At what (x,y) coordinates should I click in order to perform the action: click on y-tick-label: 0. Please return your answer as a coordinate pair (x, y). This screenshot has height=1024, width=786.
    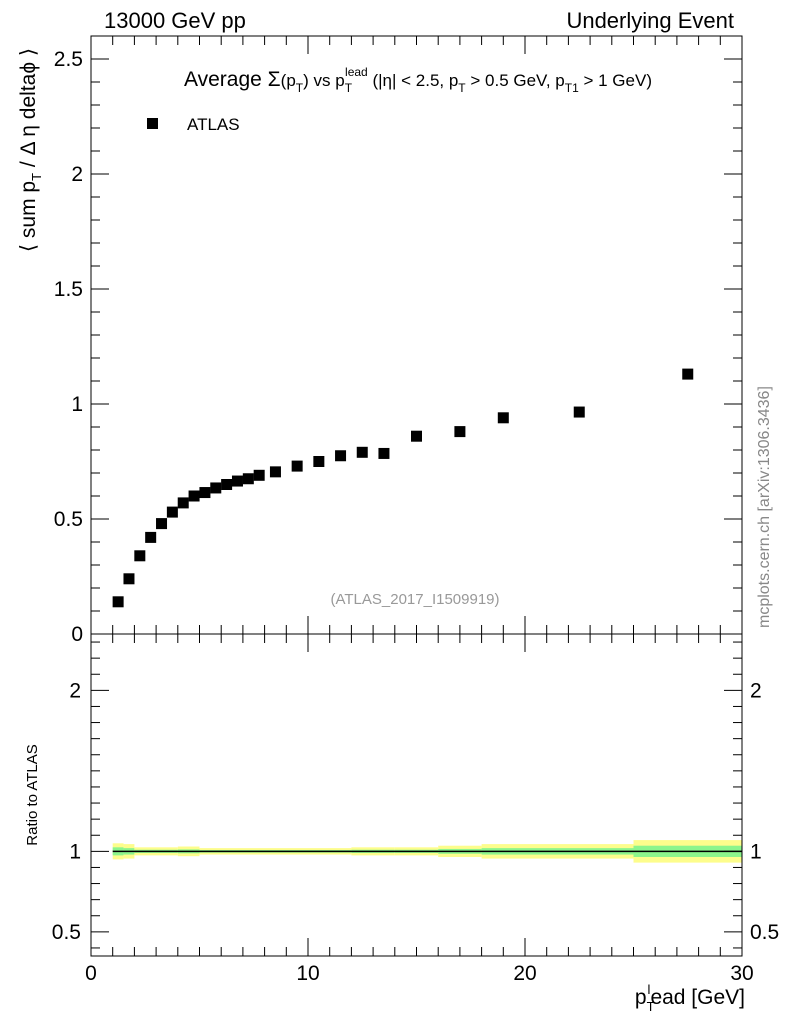
    Looking at the image, I should click on (77, 634).